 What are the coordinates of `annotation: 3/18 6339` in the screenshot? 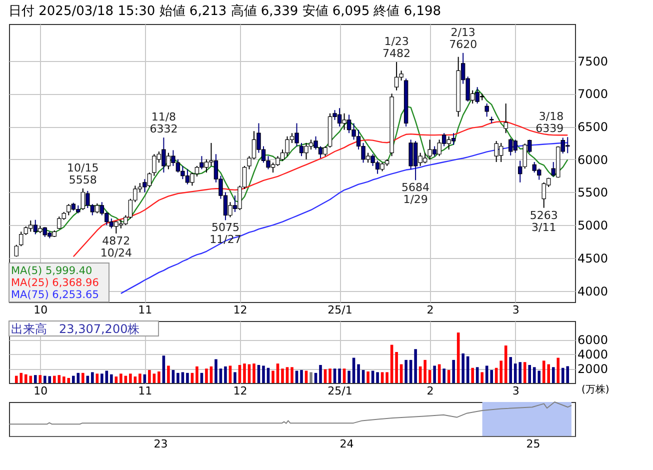 It's located at (550, 123).